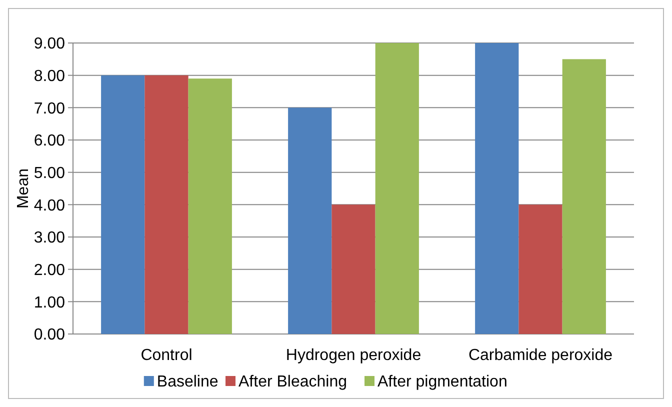  Describe the element at coordinates (50, 303) in the screenshot. I see `y-tick-label: 1.00` at that location.